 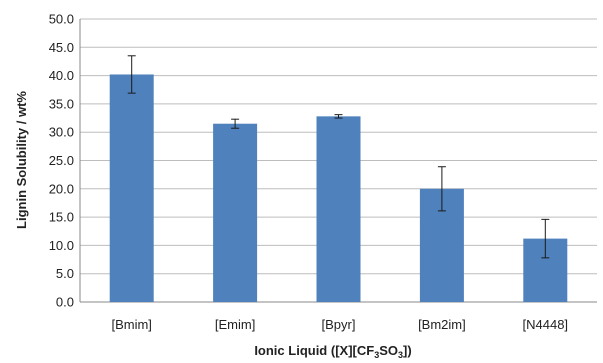 What do you see at coordinates (65, 302) in the screenshot?
I see `y-tick-label: 0.0` at bounding box center [65, 302].